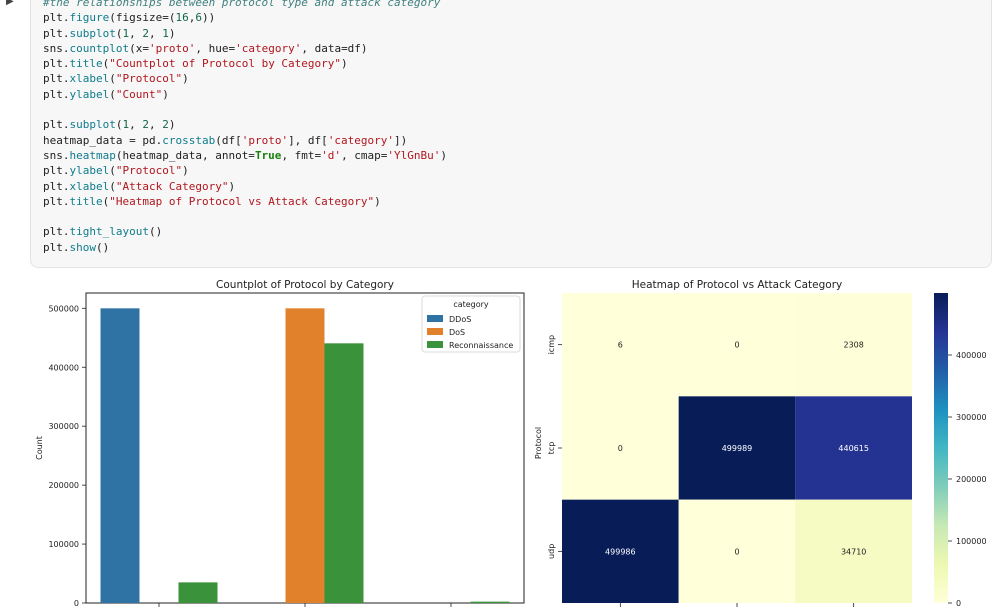 The image size is (1000, 612). What do you see at coordinates (63, 544) in the screenshot?
I see `countplot-ytick-label: 100000` at bounding box center [63, 544].